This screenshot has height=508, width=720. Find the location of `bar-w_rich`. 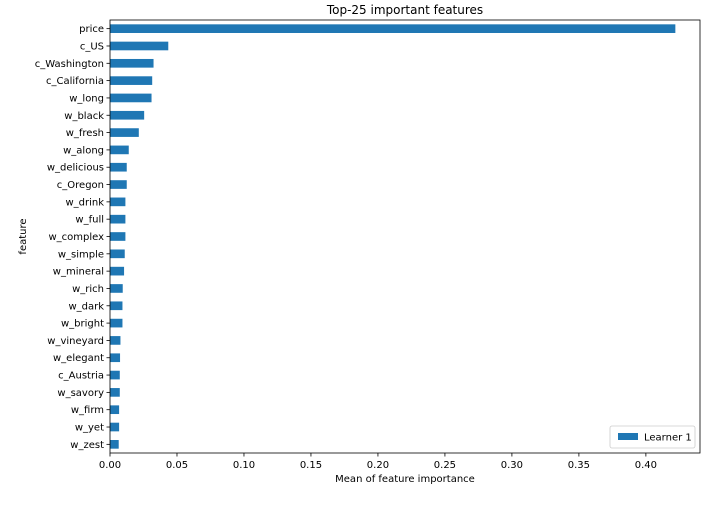

bar-w_rich is located at coordinates (116, 288).